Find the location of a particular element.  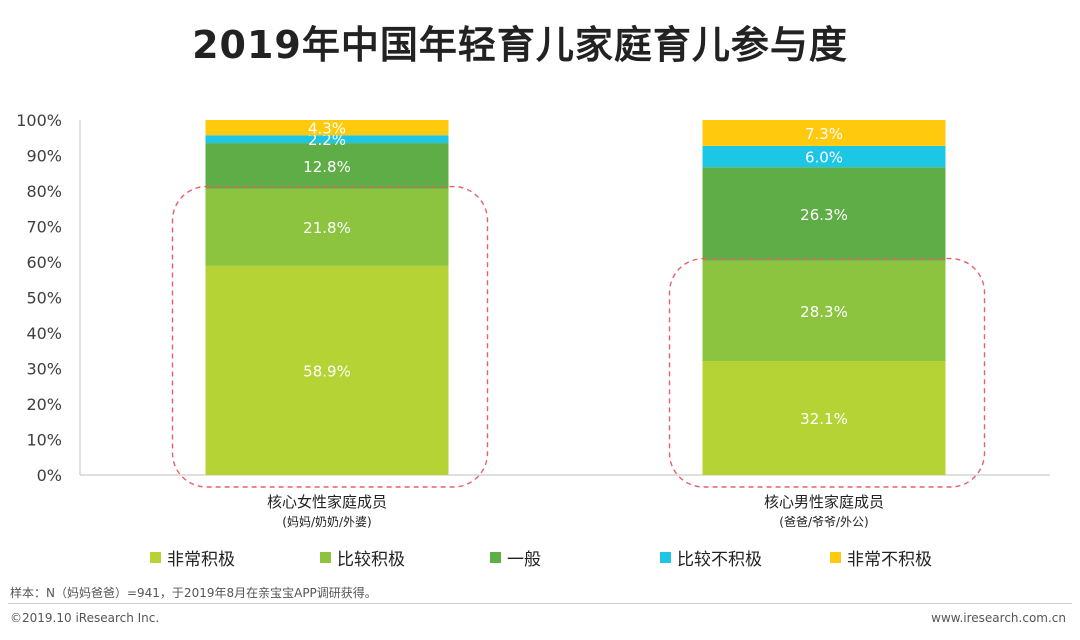

legend-item: 比较不积极 is located at coordinates (745, 557).